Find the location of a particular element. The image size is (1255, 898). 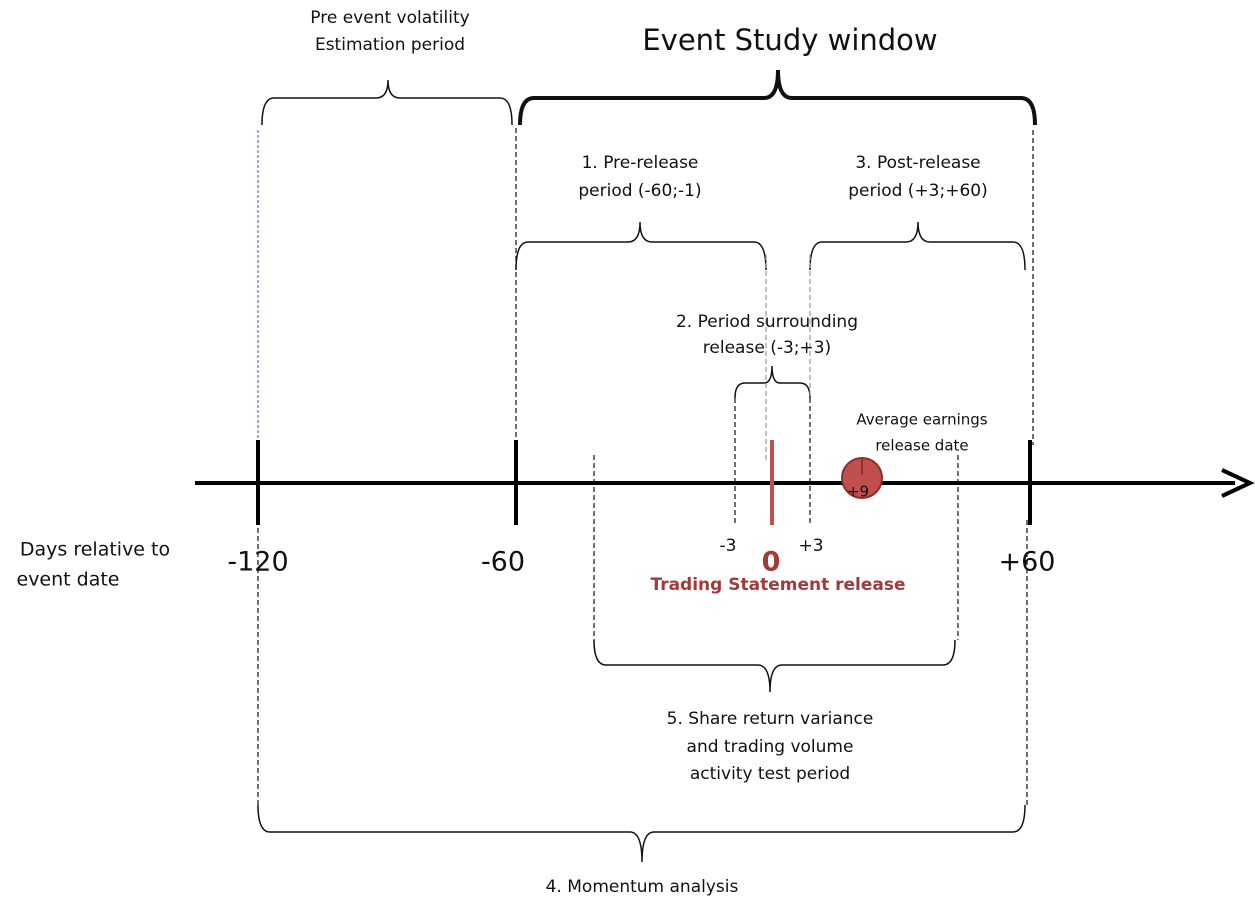

tick-label: -3 is located at coordinates (728, 546).